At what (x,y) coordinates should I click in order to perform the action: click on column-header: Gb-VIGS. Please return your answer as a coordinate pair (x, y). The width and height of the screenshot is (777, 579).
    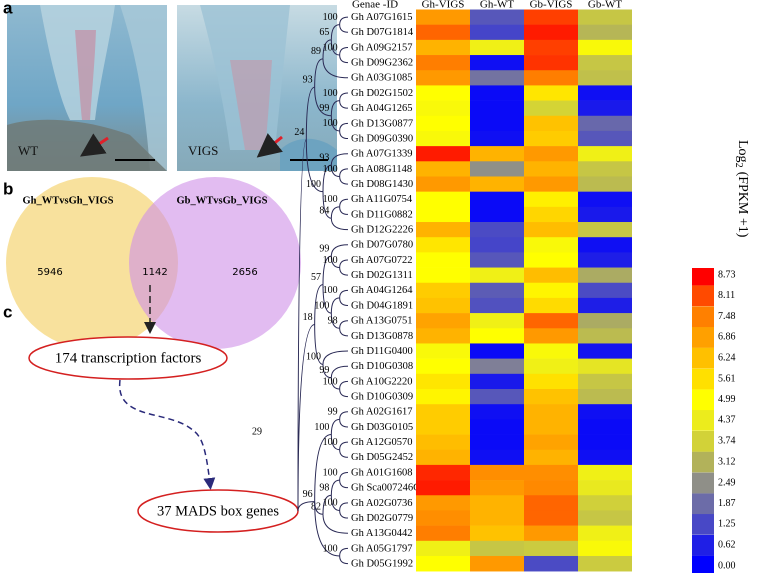
    Looking at the image, I should click on (551, 5).